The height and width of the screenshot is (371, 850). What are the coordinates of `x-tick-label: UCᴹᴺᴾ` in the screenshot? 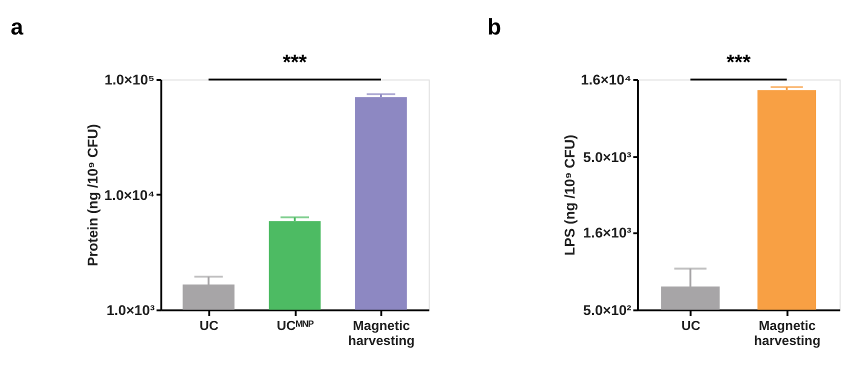 It's located at (295, 326).